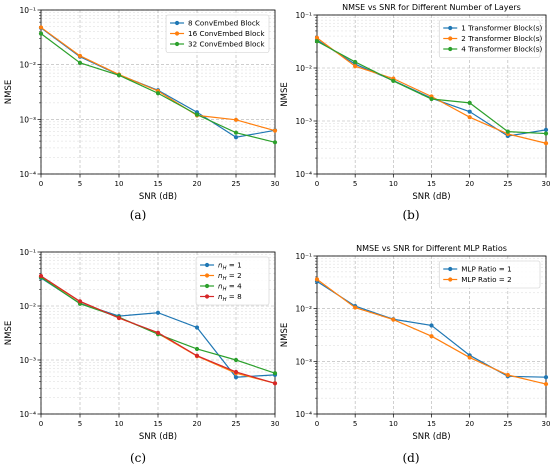 The width and height of the screenshot is (550, 470). Describe the element at coordinates (486, 279) in the screenshot. I see `legend-label: MLP Ratio = 2` at that location.